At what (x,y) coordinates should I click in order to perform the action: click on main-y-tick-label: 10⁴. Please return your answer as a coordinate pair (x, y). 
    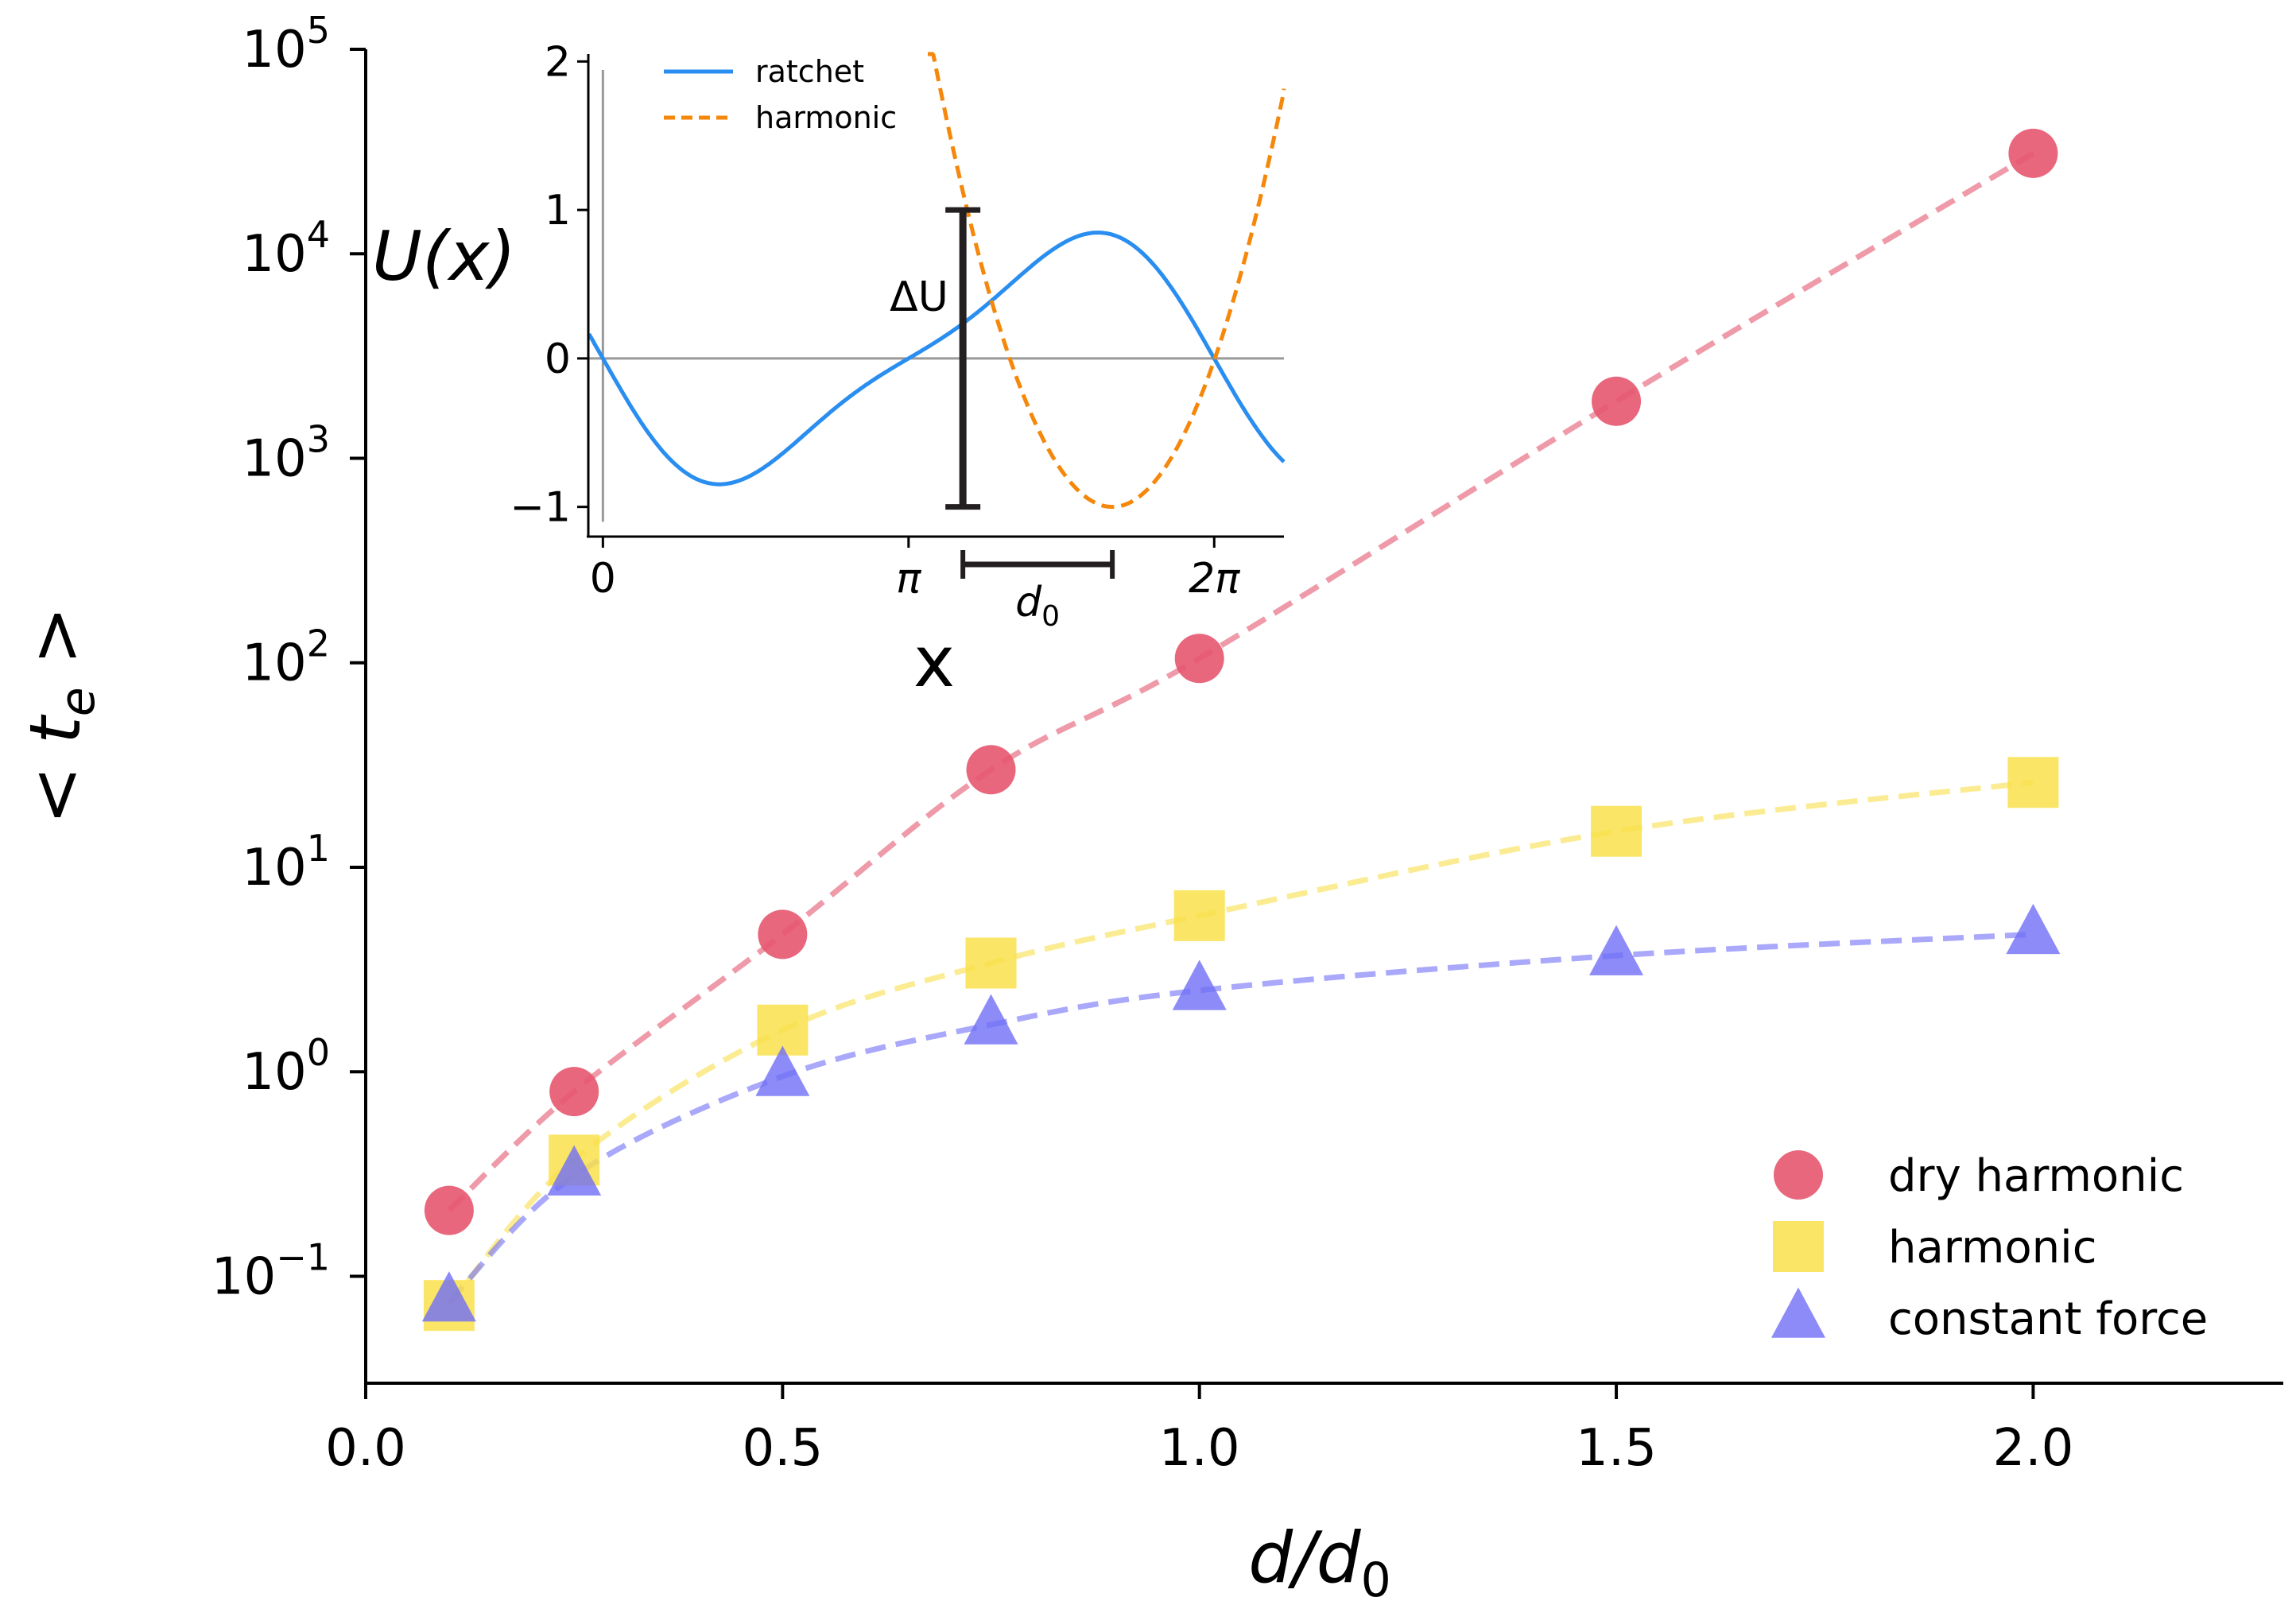
    Looking at the image, I should click on (286, 248).